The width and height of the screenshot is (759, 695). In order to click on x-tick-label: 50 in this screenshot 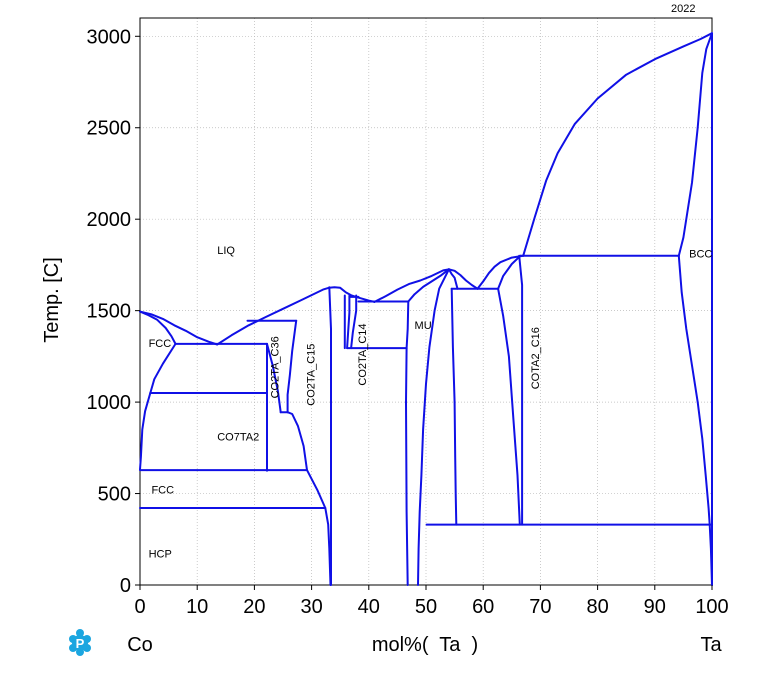, I will do `click(426, 607)`.